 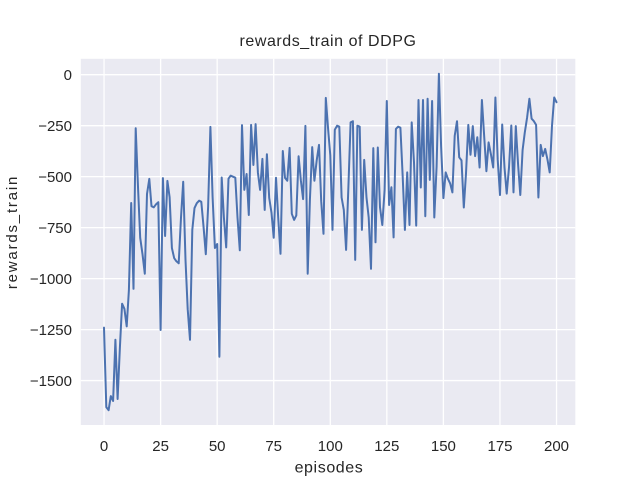 What do you see at coordinates (443, 446) in the screenshot?
I see `svg-text: 150` at bounding box center [443, 446].